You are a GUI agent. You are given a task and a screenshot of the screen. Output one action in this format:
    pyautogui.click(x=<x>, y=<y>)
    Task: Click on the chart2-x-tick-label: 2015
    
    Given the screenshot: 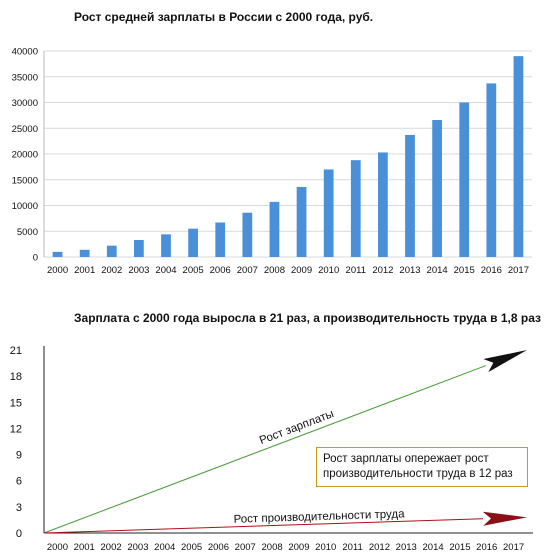 What is the action you would take?
    pyautogui.click(x=459, y=547)
    